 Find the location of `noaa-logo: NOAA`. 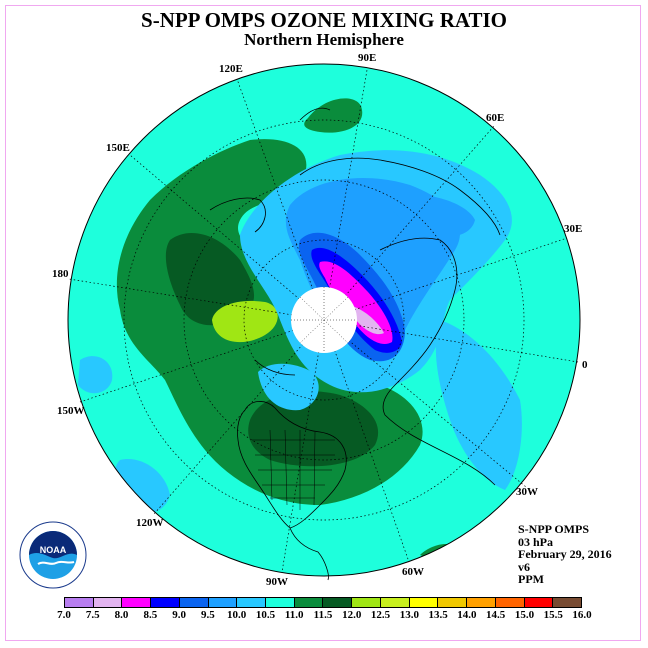

noaa-logo: NOAA is located at coordinates (53, 555).